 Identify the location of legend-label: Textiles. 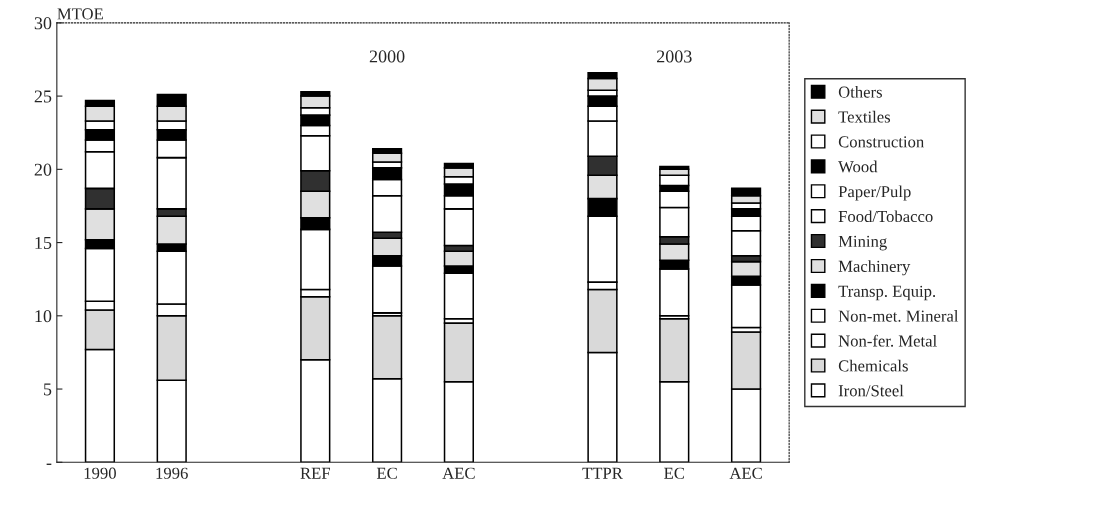
(864, 116).